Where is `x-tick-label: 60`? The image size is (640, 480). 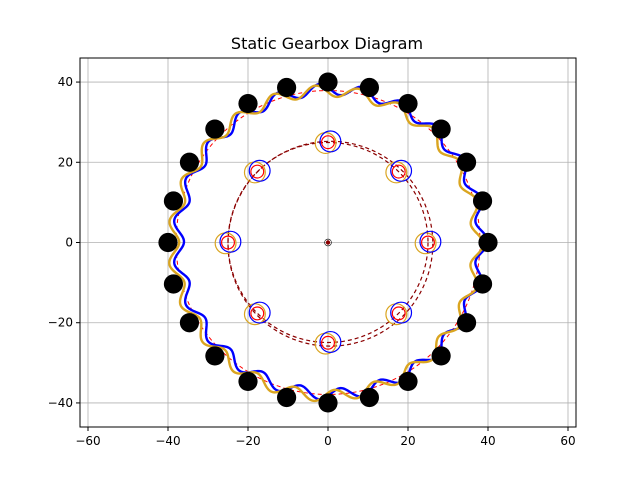
x-tick-label: 60 is located at coordinates (567, 441).